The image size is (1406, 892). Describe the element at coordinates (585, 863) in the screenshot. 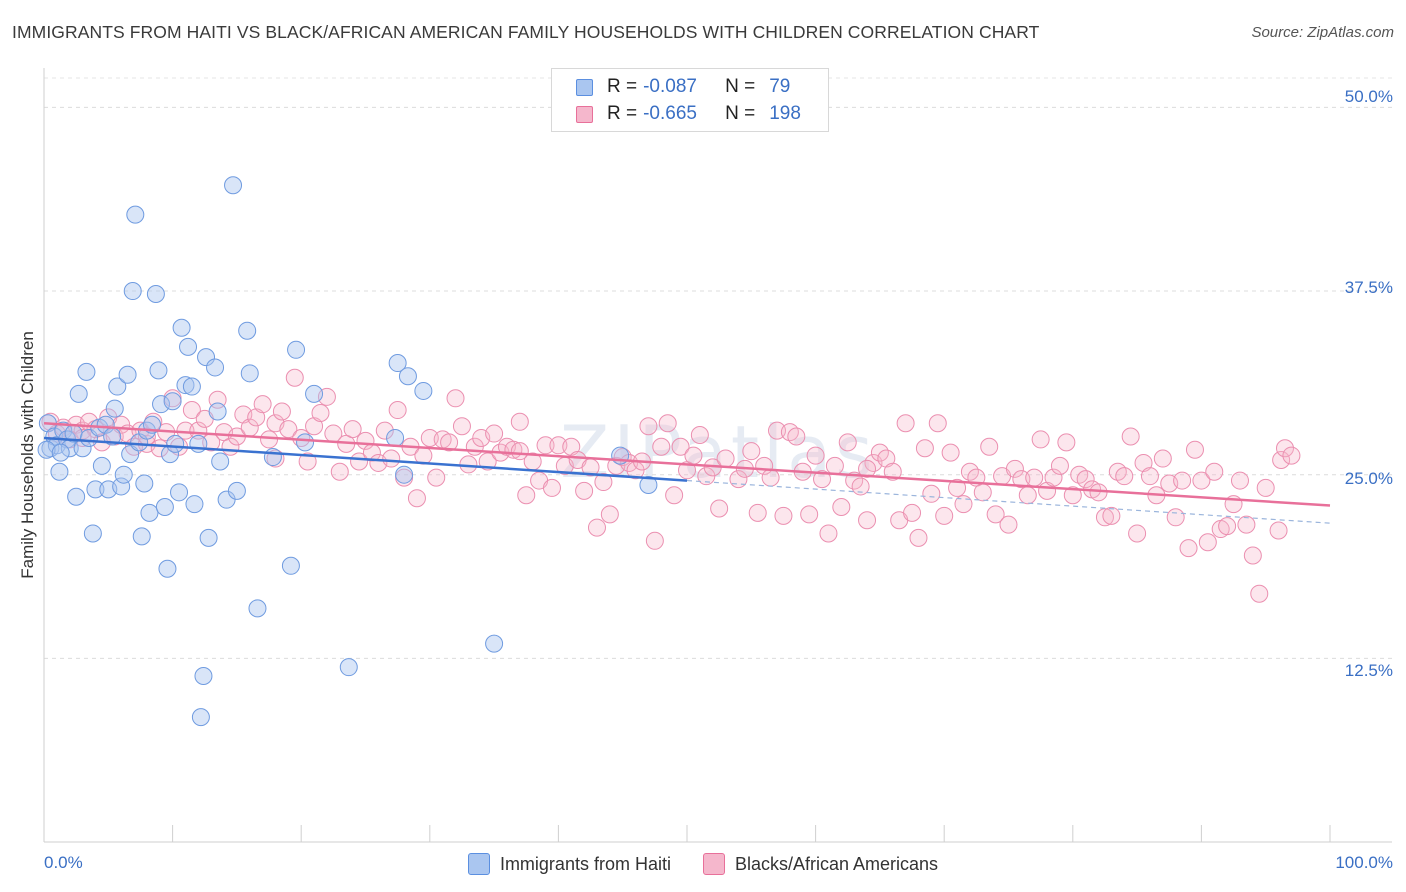

I see `series-label: Immigrants from Haiti` at that location.